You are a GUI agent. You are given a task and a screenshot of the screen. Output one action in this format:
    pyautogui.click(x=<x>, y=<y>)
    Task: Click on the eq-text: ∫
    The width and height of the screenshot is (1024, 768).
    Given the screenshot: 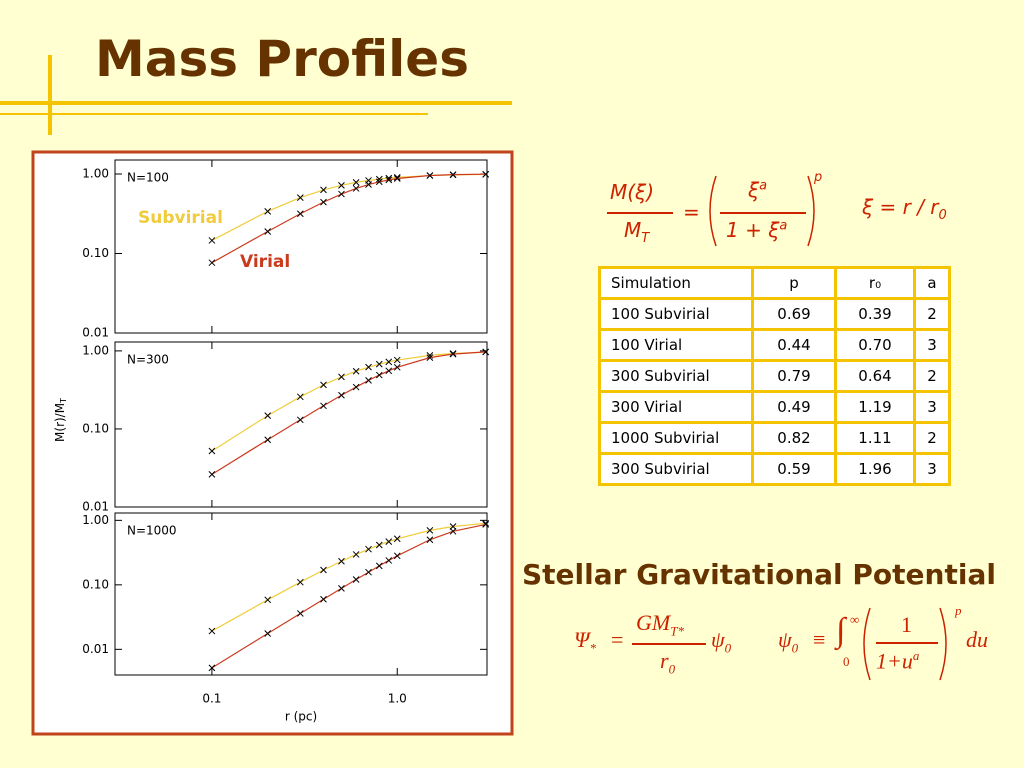 What is the action you would take?
    pyautogui.click(x=841, y=630)
    